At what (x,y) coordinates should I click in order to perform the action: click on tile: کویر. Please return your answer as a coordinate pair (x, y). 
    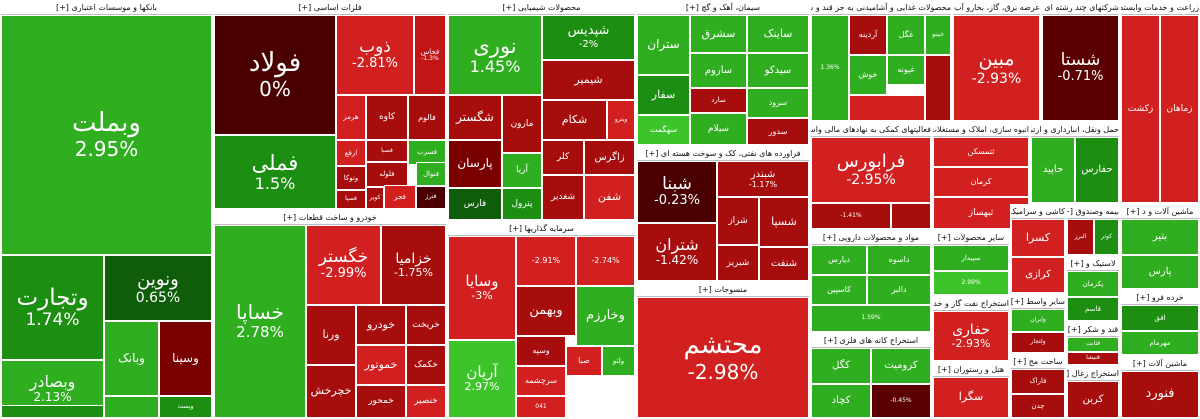
    Looking at the image, I should click on (375, 198).